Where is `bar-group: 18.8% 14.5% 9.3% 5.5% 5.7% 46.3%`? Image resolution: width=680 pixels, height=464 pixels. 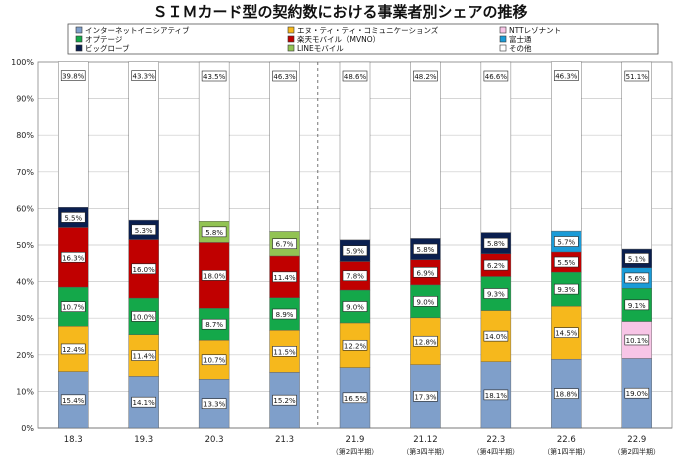
bar-group: 18.8% 14.5% 9.3% 5.5% 5.7% 46.3% is located at coordinates (566, 245).